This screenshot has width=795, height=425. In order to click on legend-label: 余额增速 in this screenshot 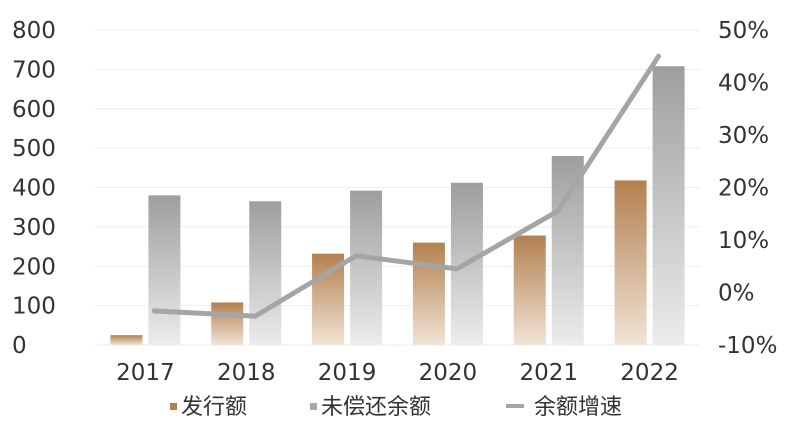, I will do `click(578, 407)`.